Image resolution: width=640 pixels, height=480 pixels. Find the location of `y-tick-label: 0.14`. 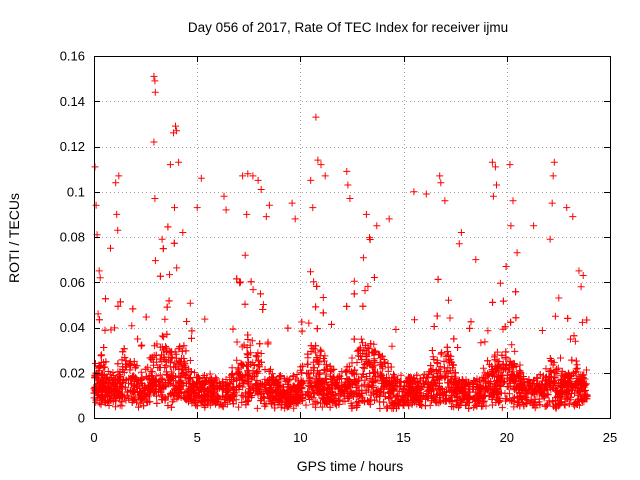

y-tick-label: 0.14 is located at coordinates (72, 101).